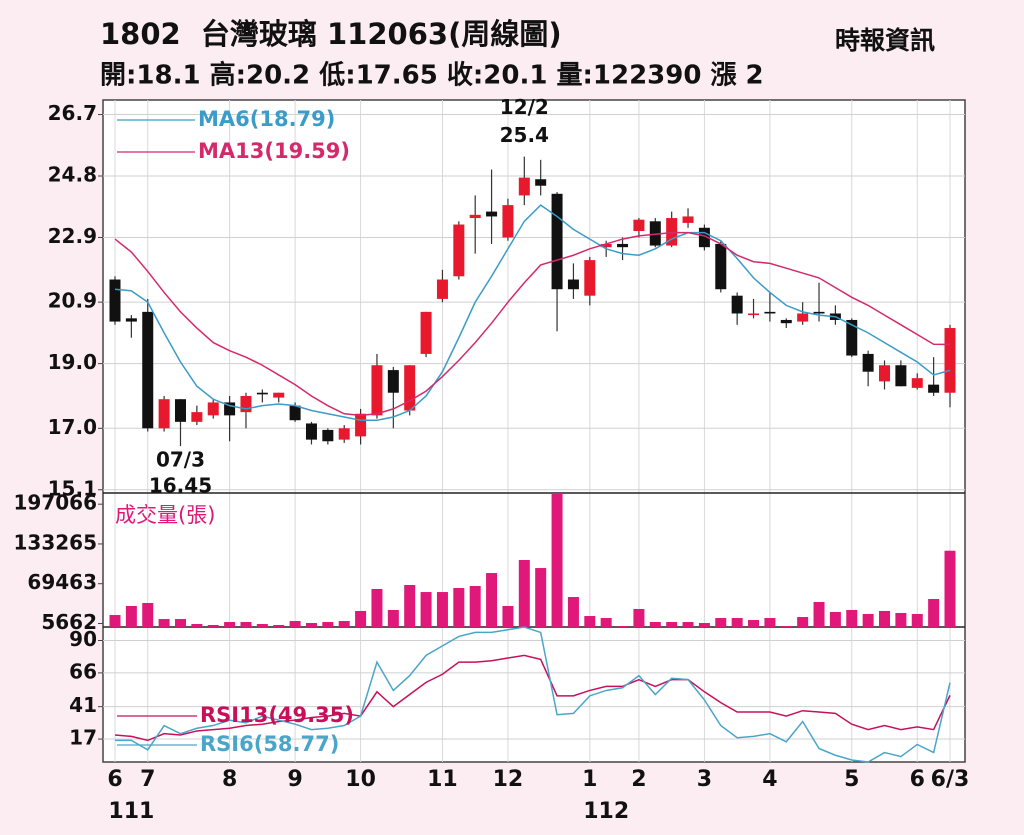 The width and height of the screenshot is (1024, 835). What do you see at coordinates (266, 119) in the screenshot?
I see `legend-label: MA6(18.79)` at bounding box center [266, 119].